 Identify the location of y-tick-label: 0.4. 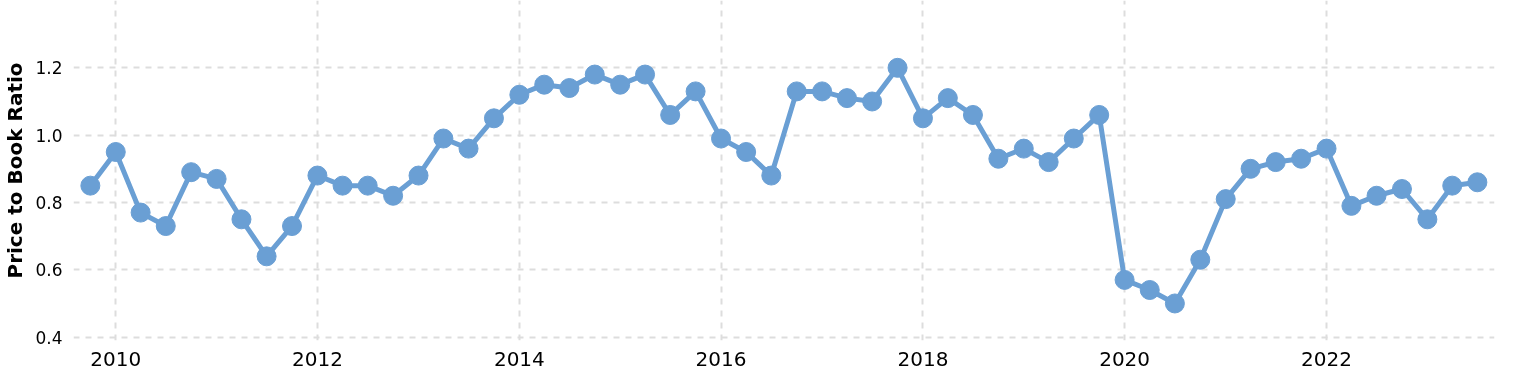
(49, 337).